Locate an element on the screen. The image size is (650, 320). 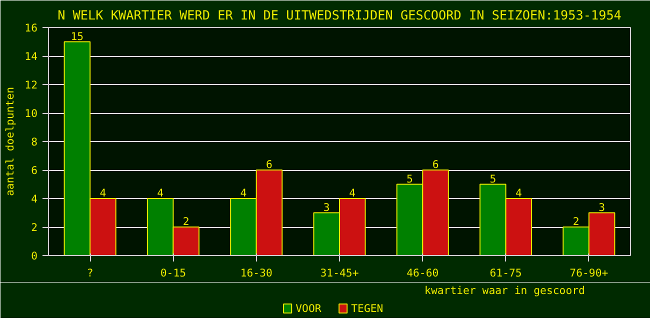
y-tick-label: 14 is located at coordinates (31, 56).